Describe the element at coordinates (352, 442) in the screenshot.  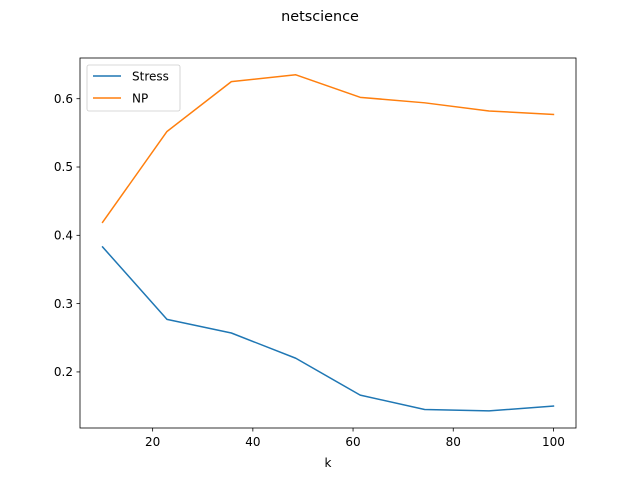
I see `x-tick-label: 60` at that location.